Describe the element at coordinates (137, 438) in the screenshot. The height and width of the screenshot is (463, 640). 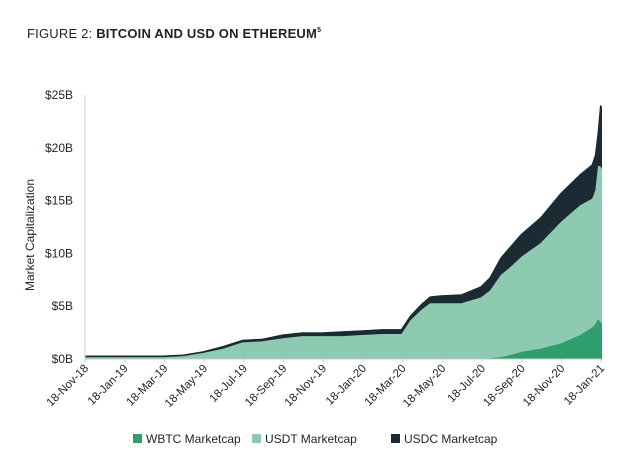
I see `legend-swatch-wbtc-marketcap` at that location.